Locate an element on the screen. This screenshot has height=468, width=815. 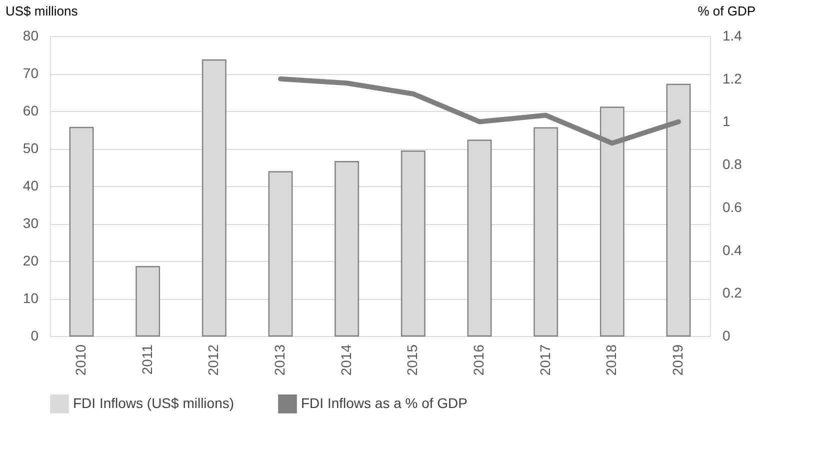
y-tick-label: 10 is located at coordinates (30, 298).